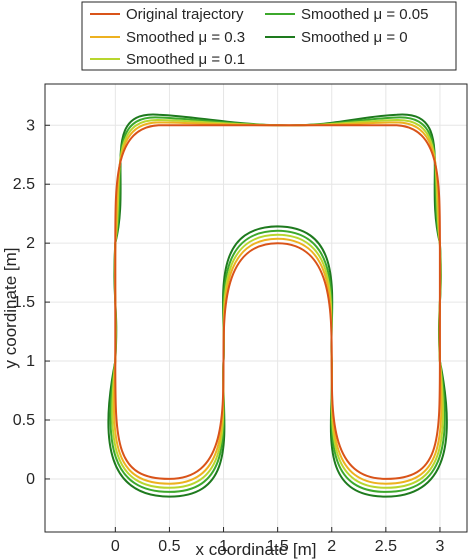 This screenshot has width=474, height=559. I want to click on legend-label: Smoothed μ = 0.3, so click(185, 37).